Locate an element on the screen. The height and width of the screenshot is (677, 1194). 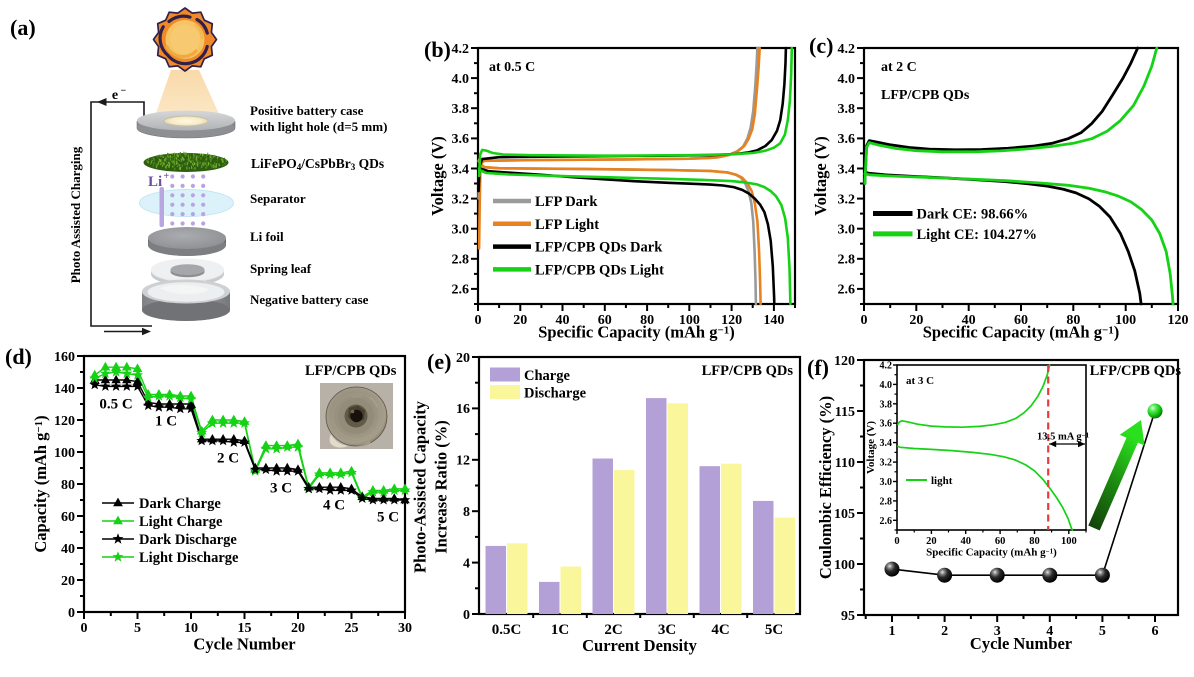
svg-text: 0.5C is located at coordinates (507, 630).